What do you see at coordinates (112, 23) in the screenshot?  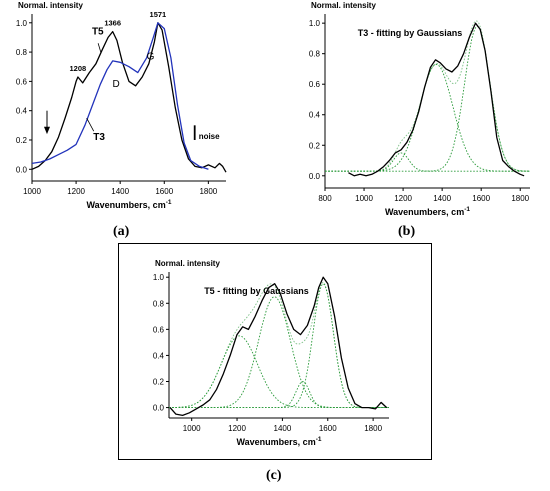 I see `annotation-peak-1366: 1366` at bounding box center [112, 23].